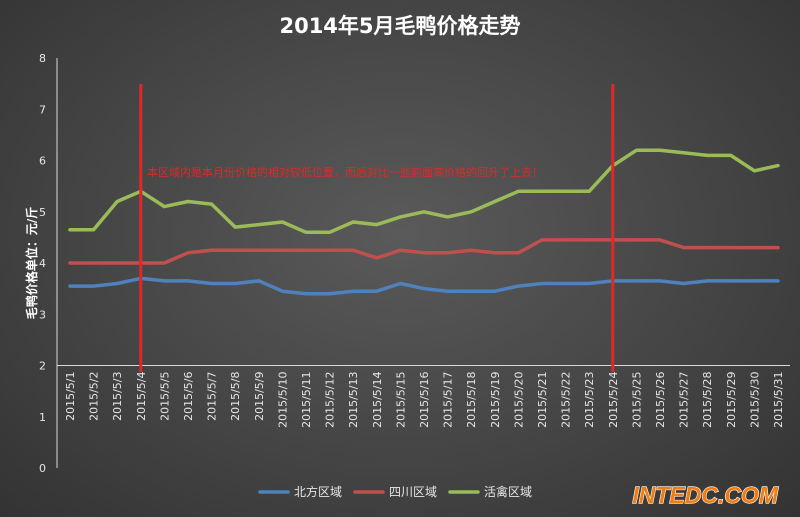  Describe the element at coordinates (31, 263) in the screenshot. I see `y-axis-label: 毛鸭价格单位：元/斤` at that location.